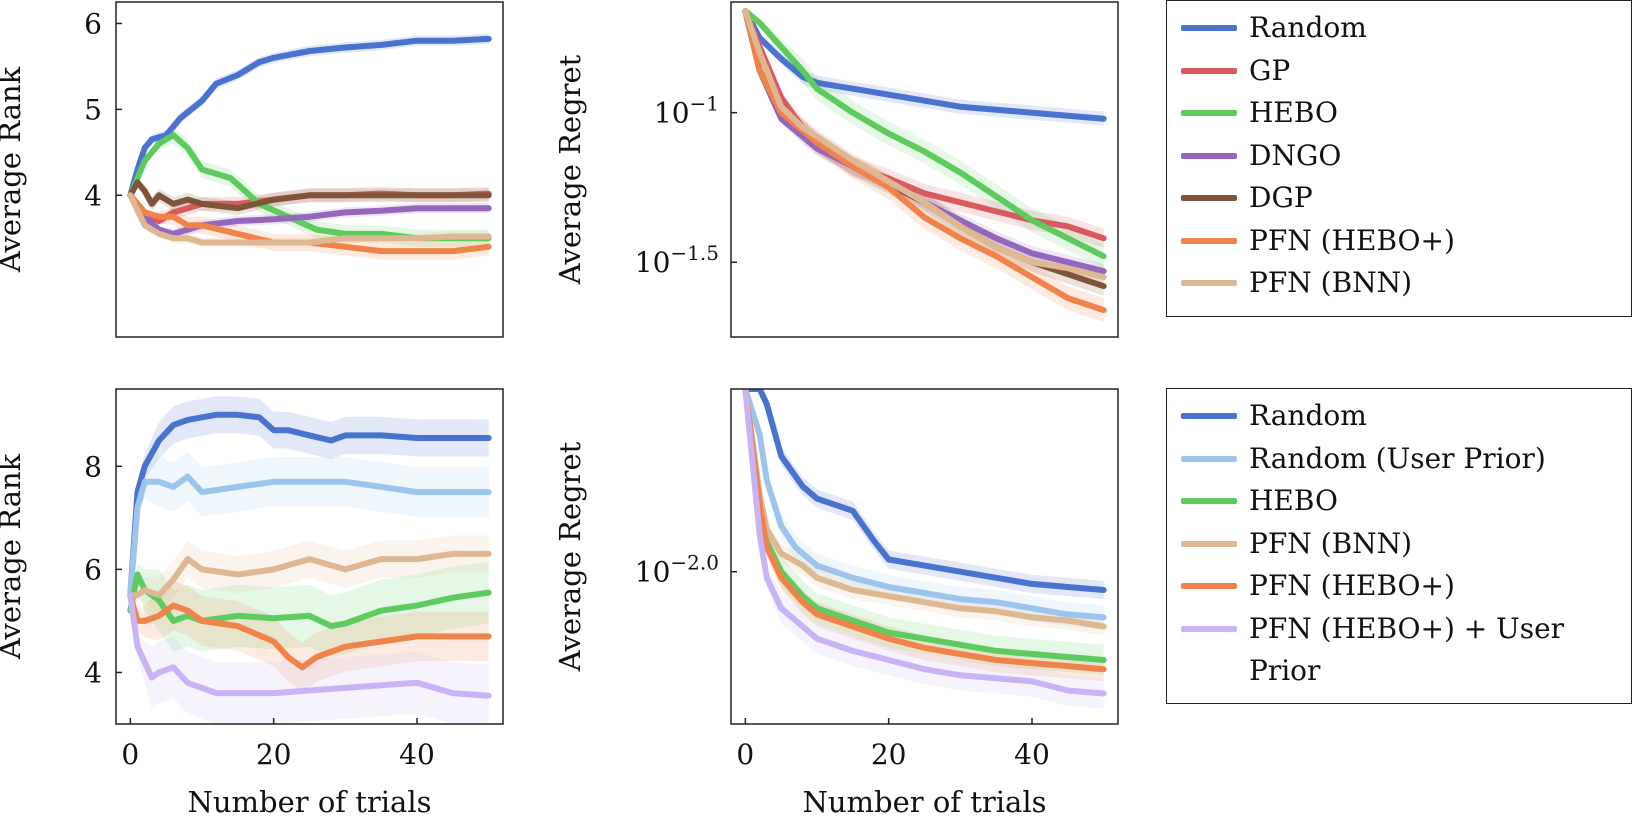  I want to click on legend-item: DGP, so click(1385, 198).